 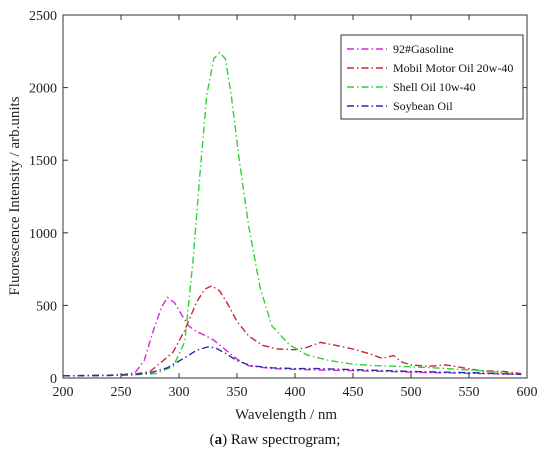 I want to click on legend-label: Shell Oil 10w-40, so click(x=434, y=87).